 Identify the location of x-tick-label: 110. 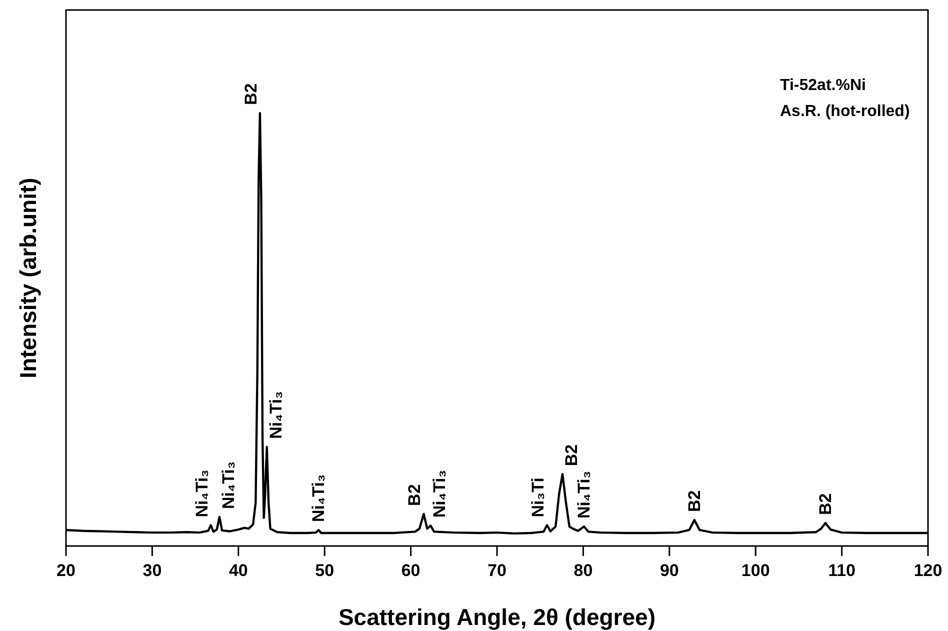
(842, 570).